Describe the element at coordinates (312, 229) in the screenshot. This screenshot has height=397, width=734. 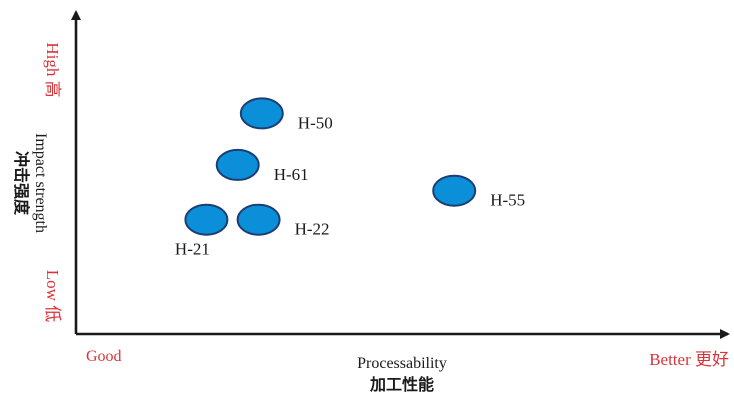
I see `point-label-h-22: H-22` at that location.